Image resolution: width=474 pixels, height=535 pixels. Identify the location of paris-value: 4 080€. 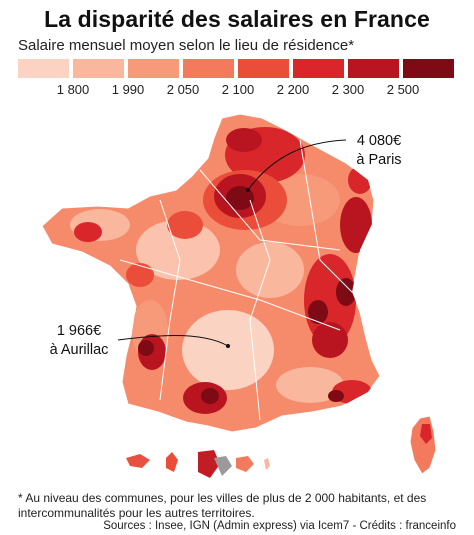
(379, 141).